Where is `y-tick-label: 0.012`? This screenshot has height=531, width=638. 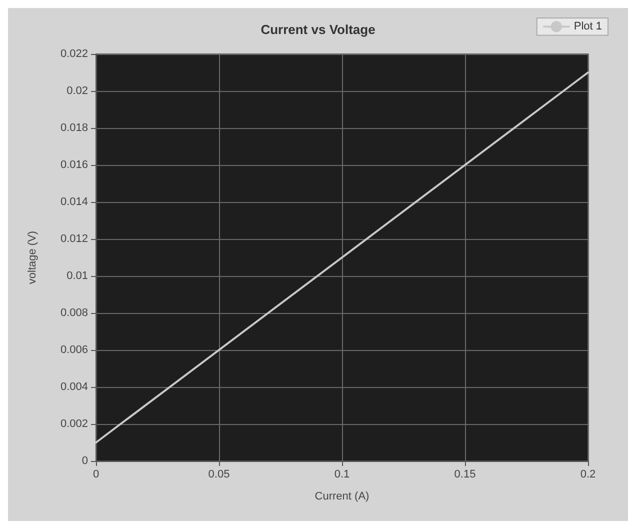 y-tick-label: 0.012 is located at coordinates (74, 239).